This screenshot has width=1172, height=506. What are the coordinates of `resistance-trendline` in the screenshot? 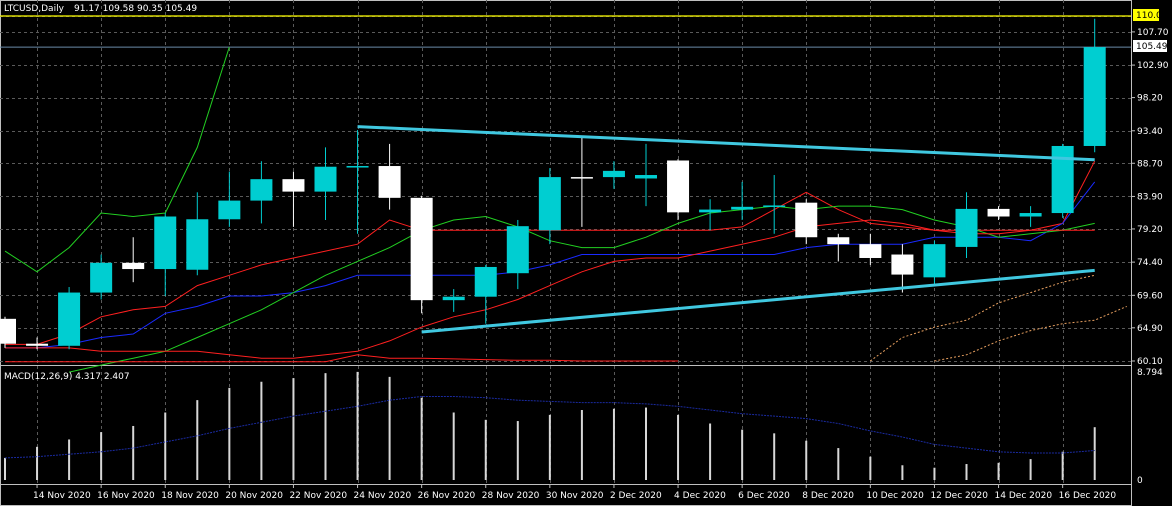 It's located at (726, 143).